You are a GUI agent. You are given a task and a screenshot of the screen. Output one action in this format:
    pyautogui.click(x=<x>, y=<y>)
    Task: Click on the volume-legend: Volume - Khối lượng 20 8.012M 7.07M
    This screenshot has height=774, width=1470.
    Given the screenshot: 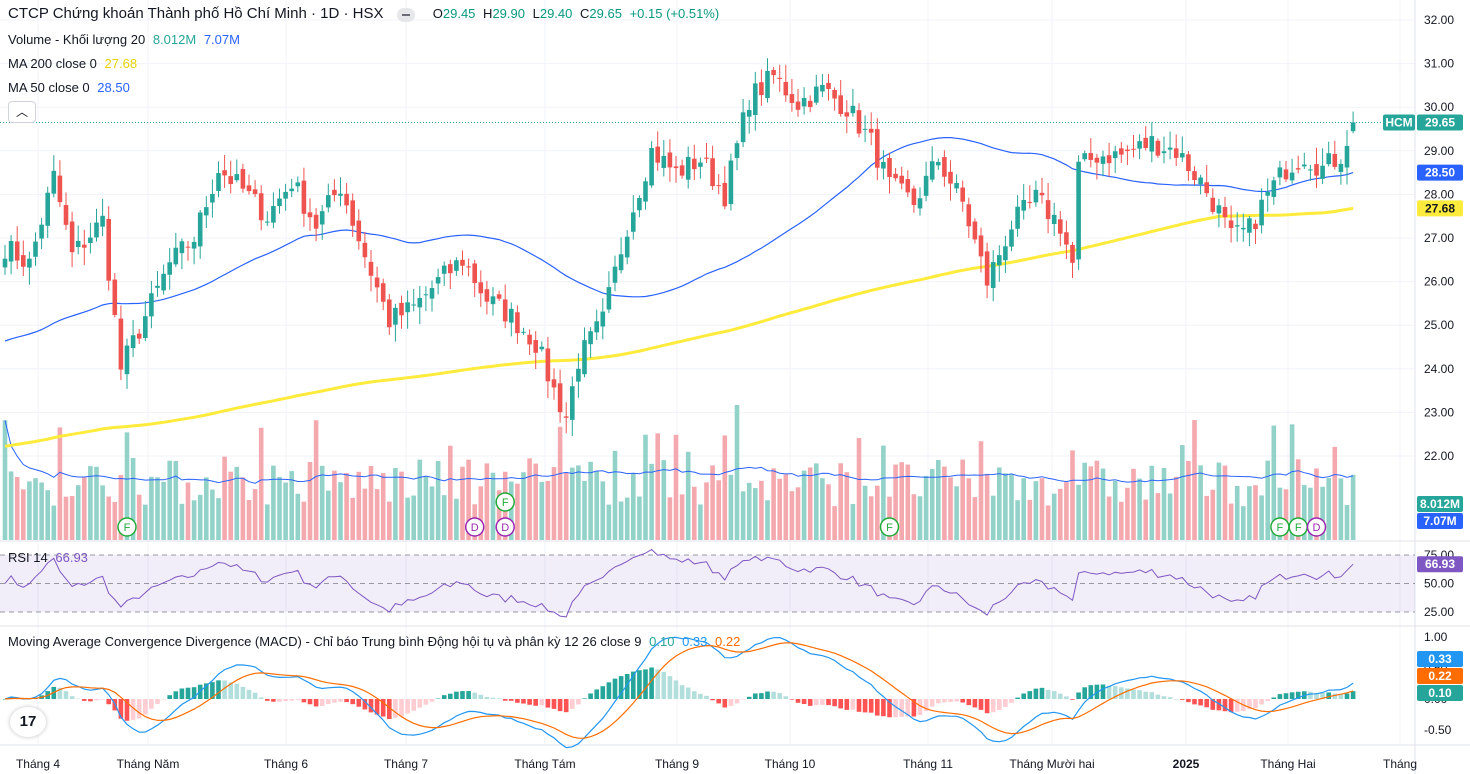 What is the action you would take?
    pyautogui.click(x=124, y=39)
    